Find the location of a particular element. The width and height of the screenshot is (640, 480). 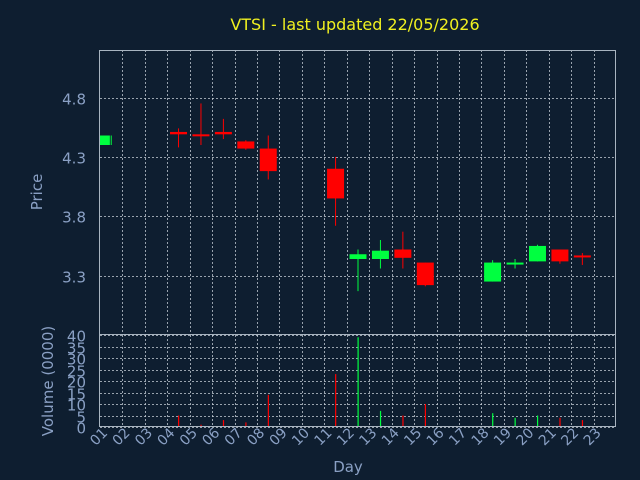

volume-tick-label: 15 is located at coordinates (76, 395).